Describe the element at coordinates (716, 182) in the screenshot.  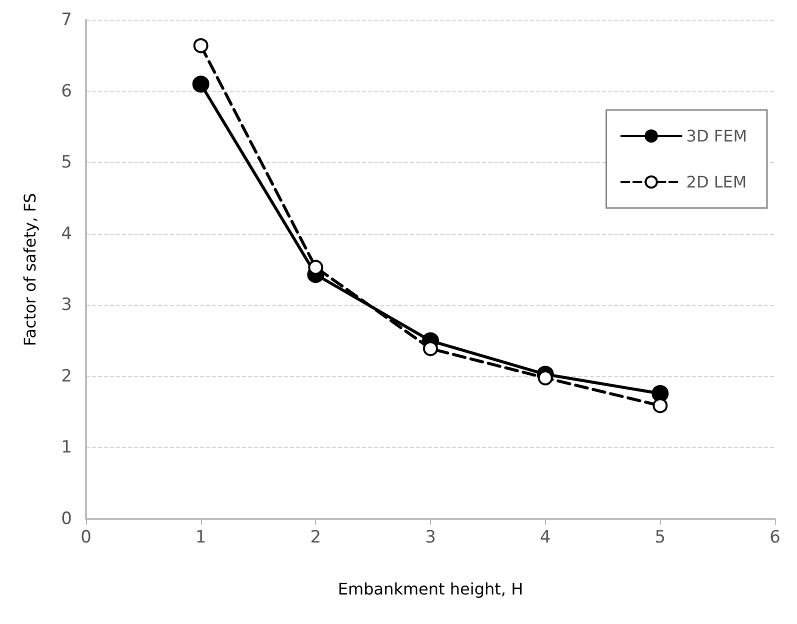
I see `legend-label: 2D LEM` at that location.